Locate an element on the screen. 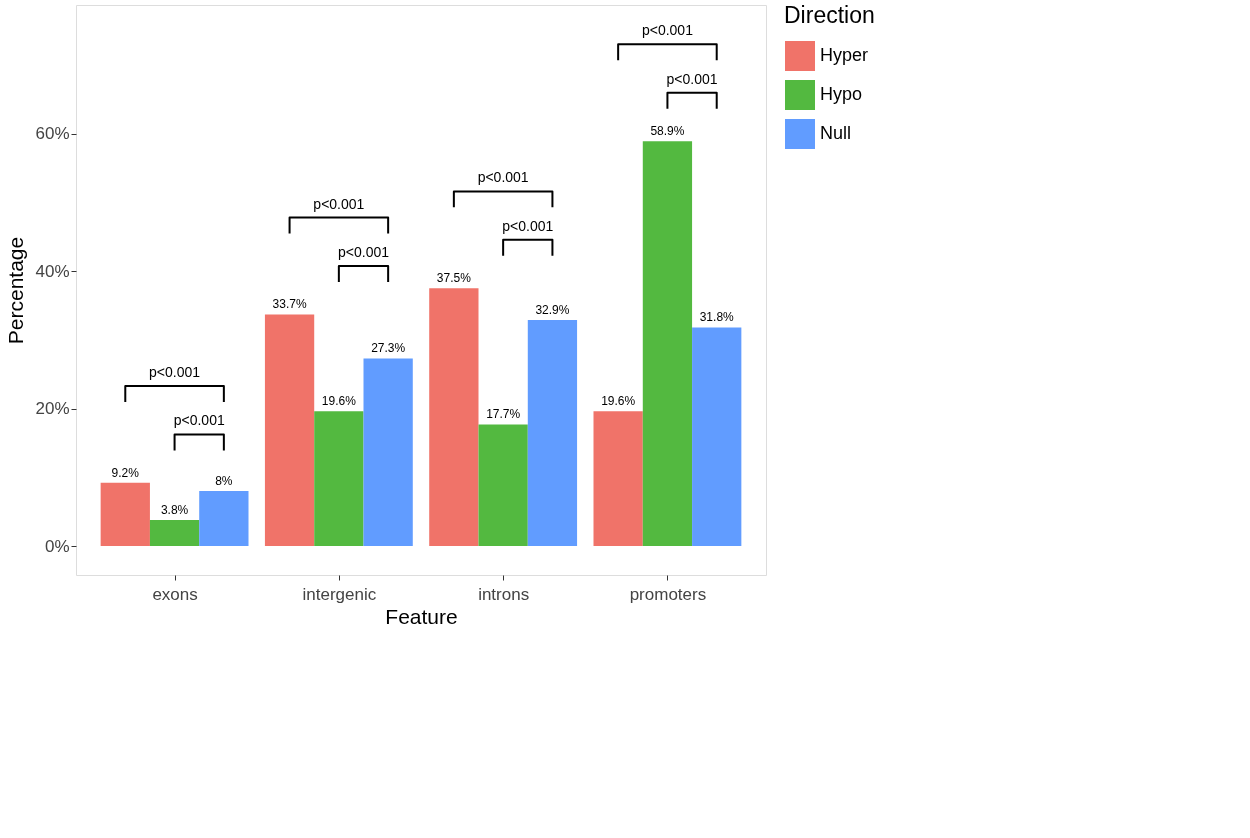  legend-label: Null is located at coordinates (836, 133).